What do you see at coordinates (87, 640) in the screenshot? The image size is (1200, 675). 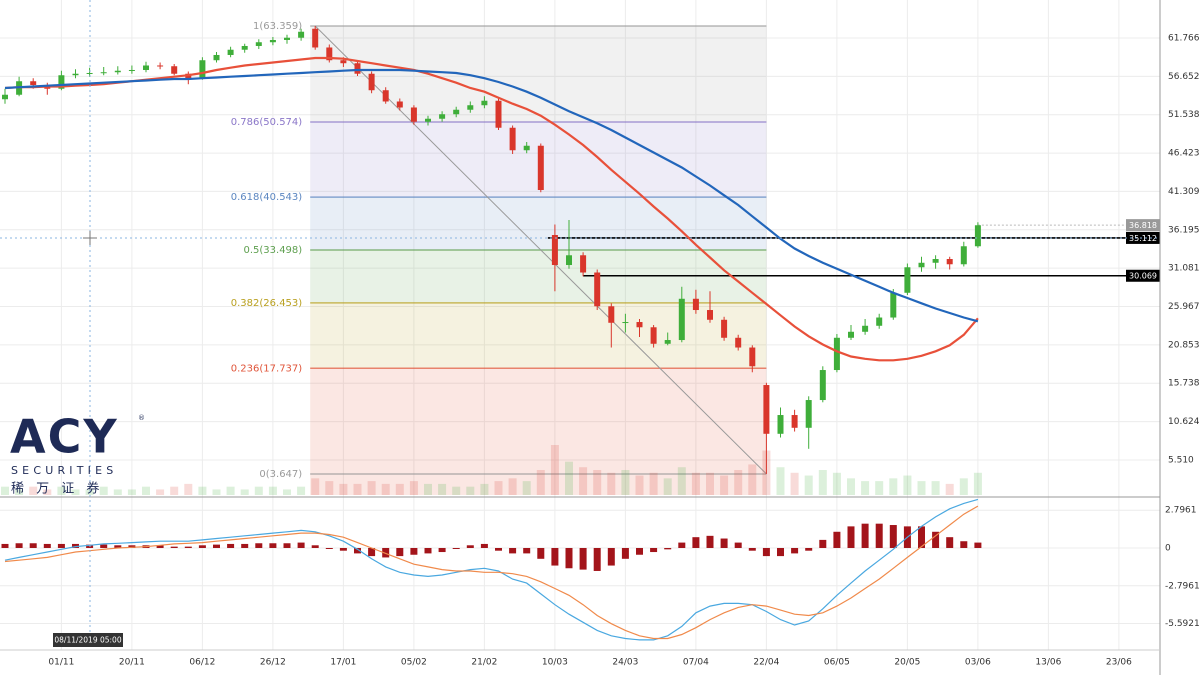 I see `crosshair-label: 08/11/2019 05:00` at bounding box center [87, 640].